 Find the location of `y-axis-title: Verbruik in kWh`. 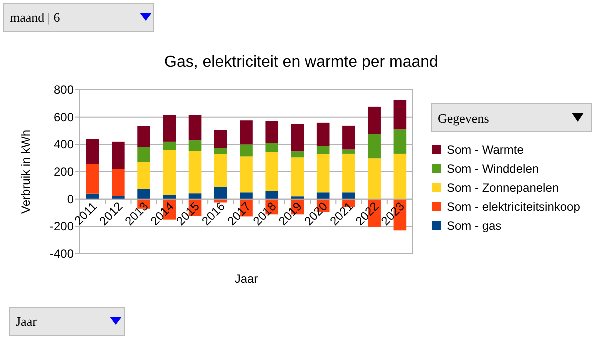

y-axis-title: Verbruik in kWh is located at coordinates (26, 172).